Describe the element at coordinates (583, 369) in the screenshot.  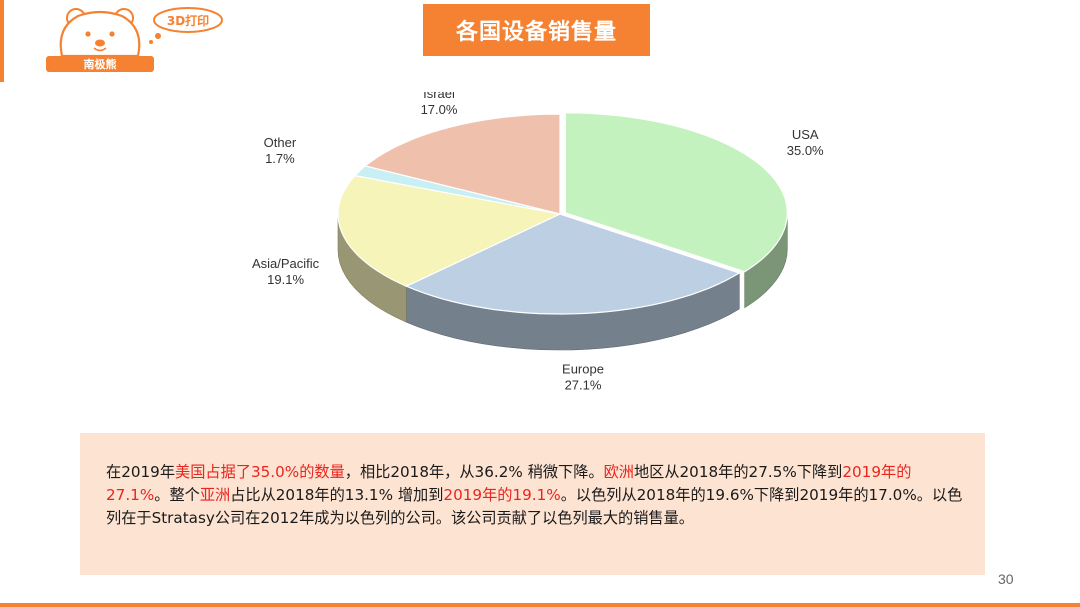
I see `pie-label-europe: Europe` at that location.